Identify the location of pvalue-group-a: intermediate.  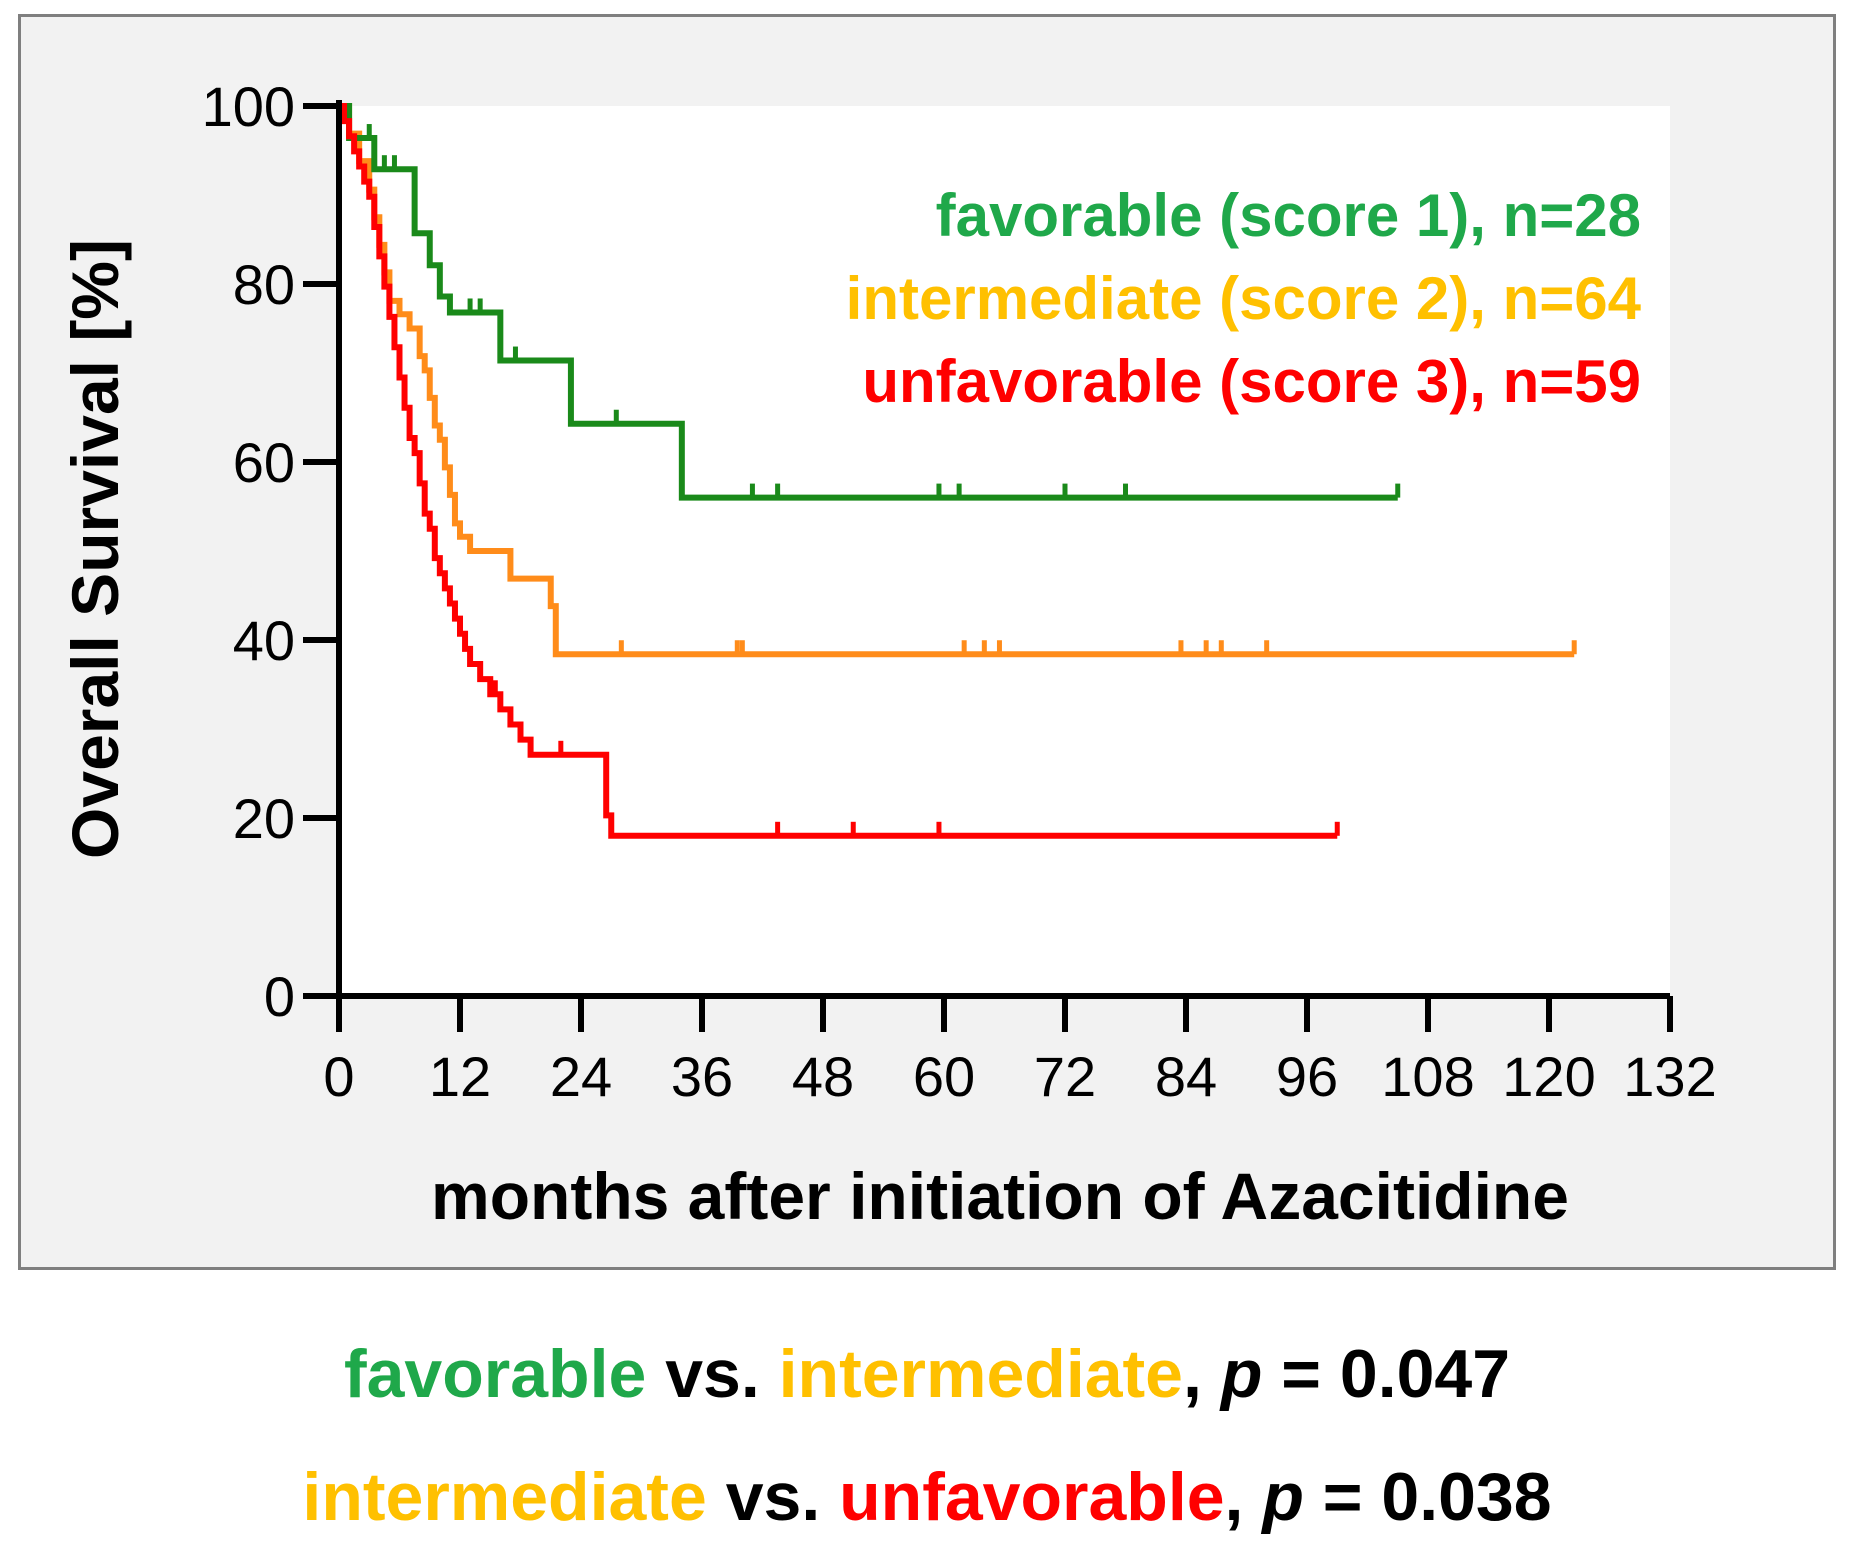
(504, 1497).